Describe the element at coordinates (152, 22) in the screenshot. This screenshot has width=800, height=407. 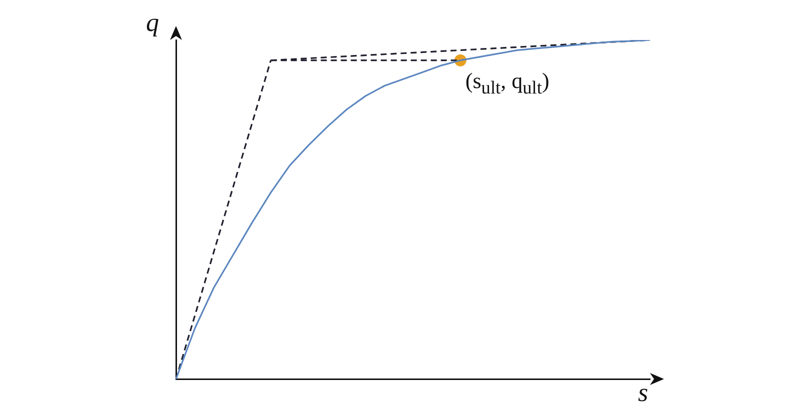
I see `y-axis-title: q` at that location.